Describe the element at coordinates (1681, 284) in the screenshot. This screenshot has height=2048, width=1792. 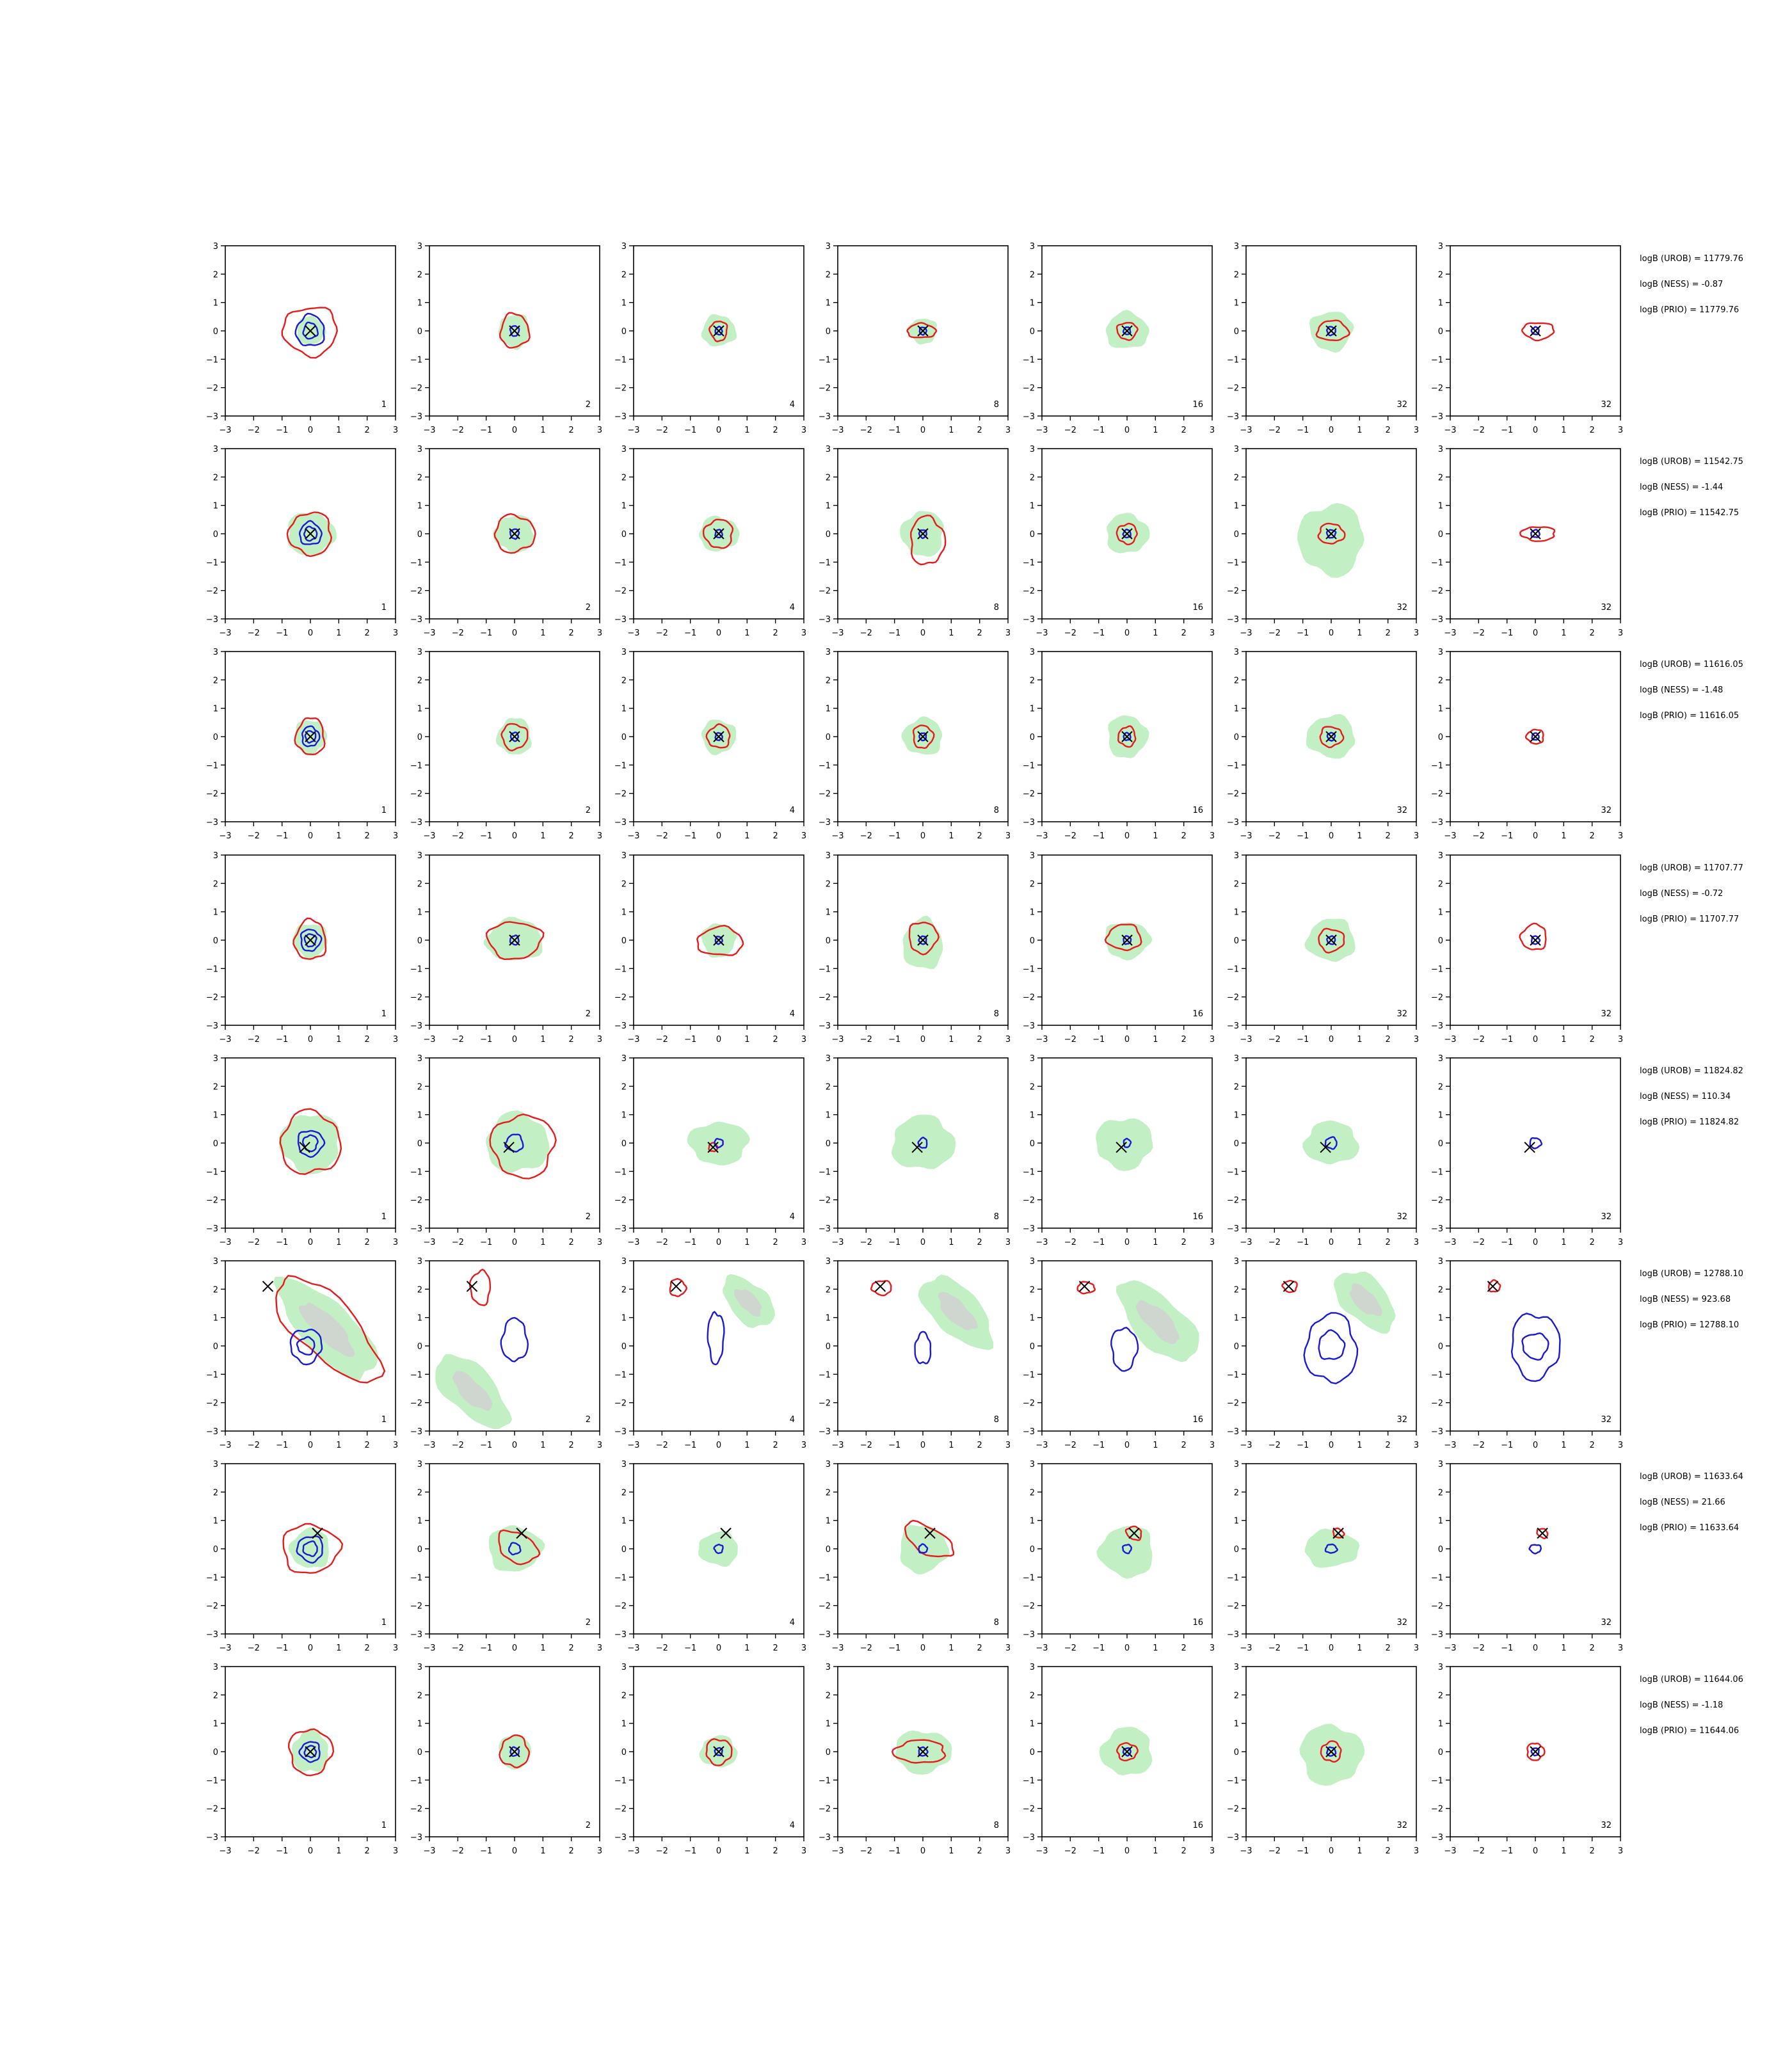
I see `logb-annotation: logB (NESS) = -0.87` at that location.